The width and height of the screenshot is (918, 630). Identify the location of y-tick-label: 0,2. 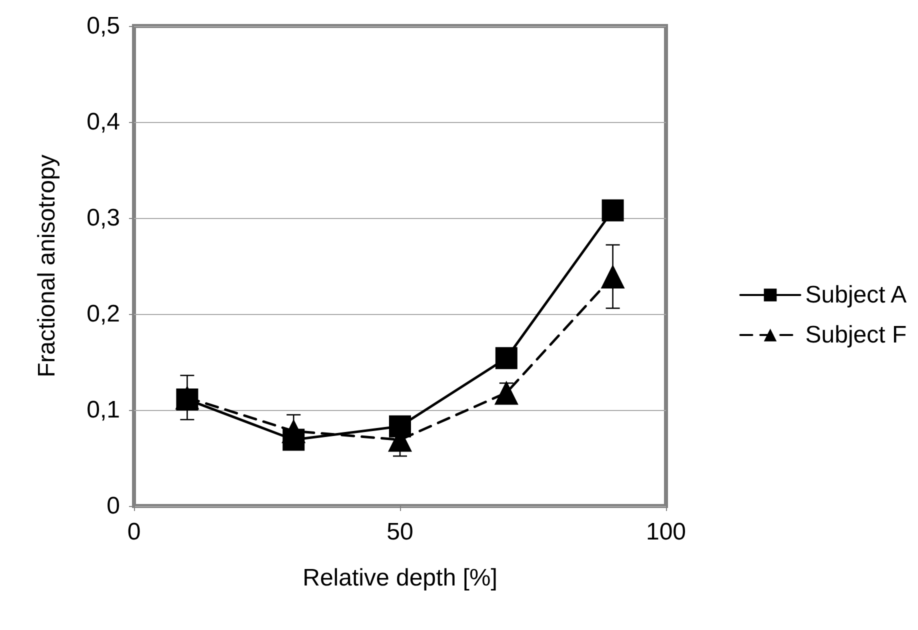
(103, 314).